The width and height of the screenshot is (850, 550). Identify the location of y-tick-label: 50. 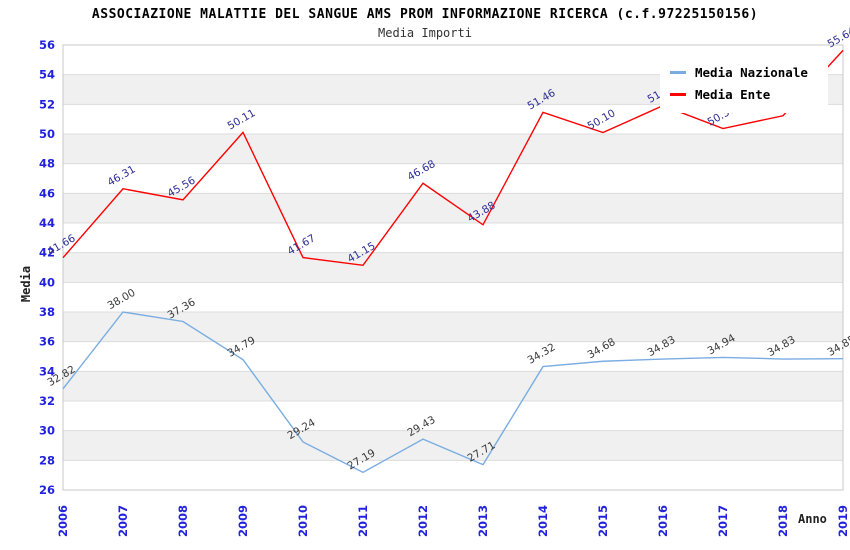
(47, 134).